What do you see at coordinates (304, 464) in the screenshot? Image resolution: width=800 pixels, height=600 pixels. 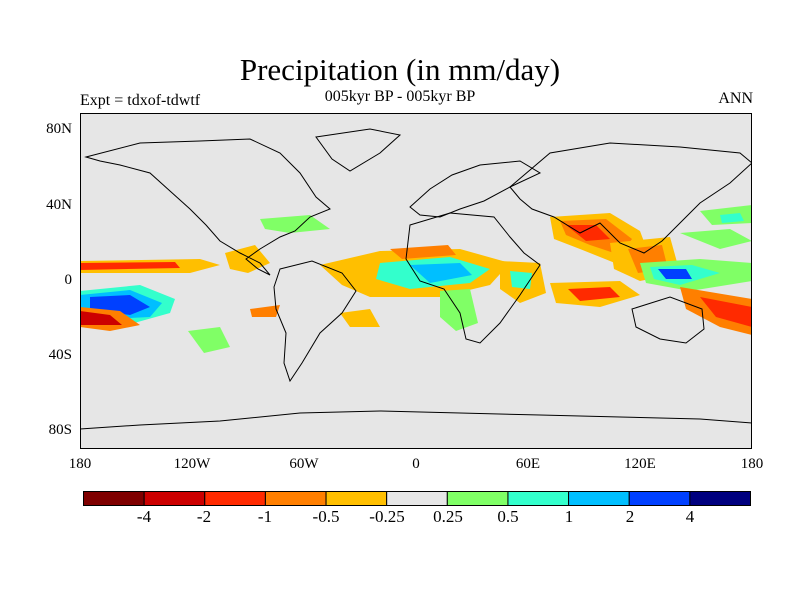 I see `lon-label-60w: 60W` at bounding box center [304, 464].